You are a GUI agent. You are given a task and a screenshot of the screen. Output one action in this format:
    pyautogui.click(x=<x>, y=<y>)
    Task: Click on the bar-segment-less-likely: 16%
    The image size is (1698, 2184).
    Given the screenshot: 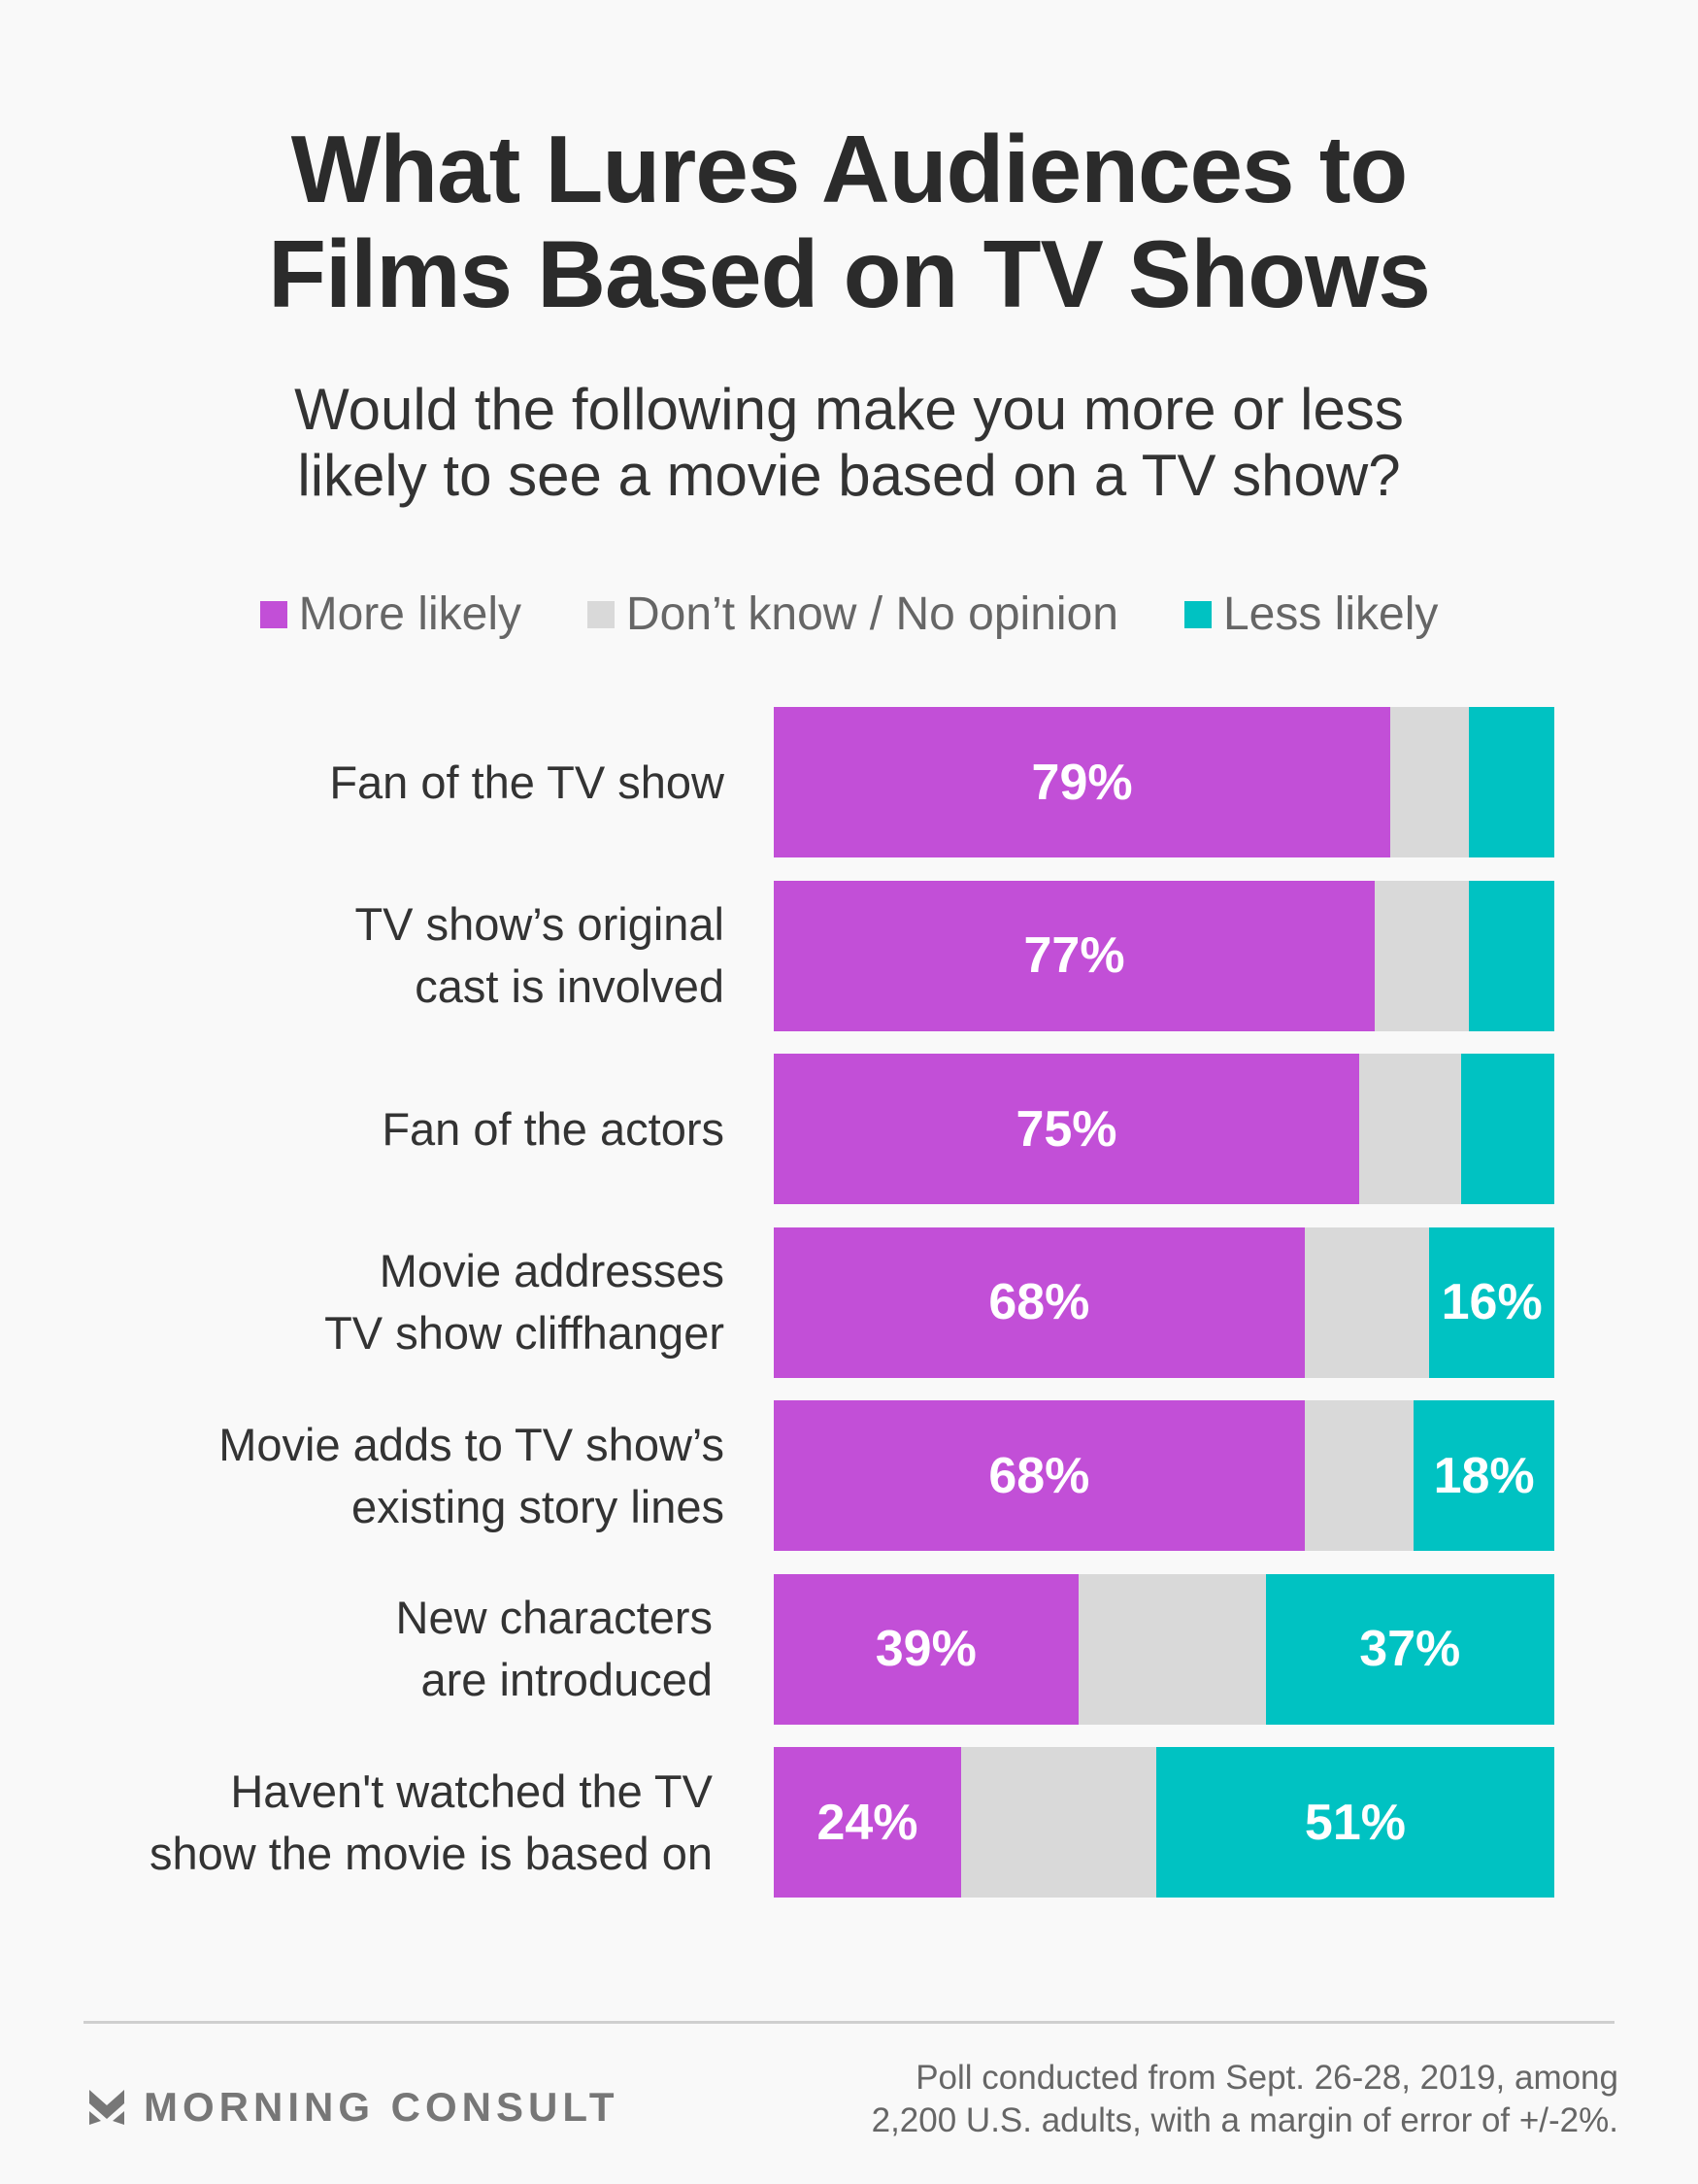 What is the action you would take?
    pyautogui.click(x=1491, y=1302)
    